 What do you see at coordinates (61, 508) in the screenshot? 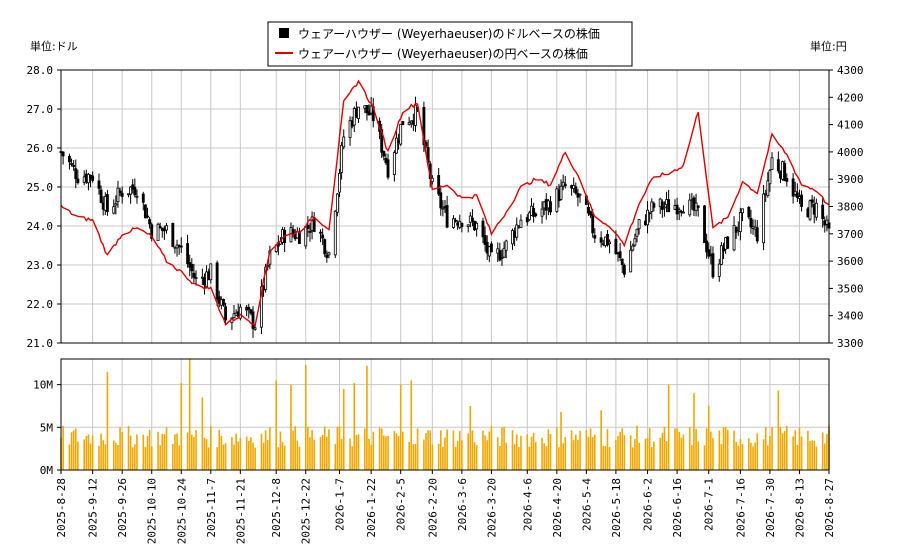
I see `x-tick-label: 2025-8-28` at bounding box center [61, 508].